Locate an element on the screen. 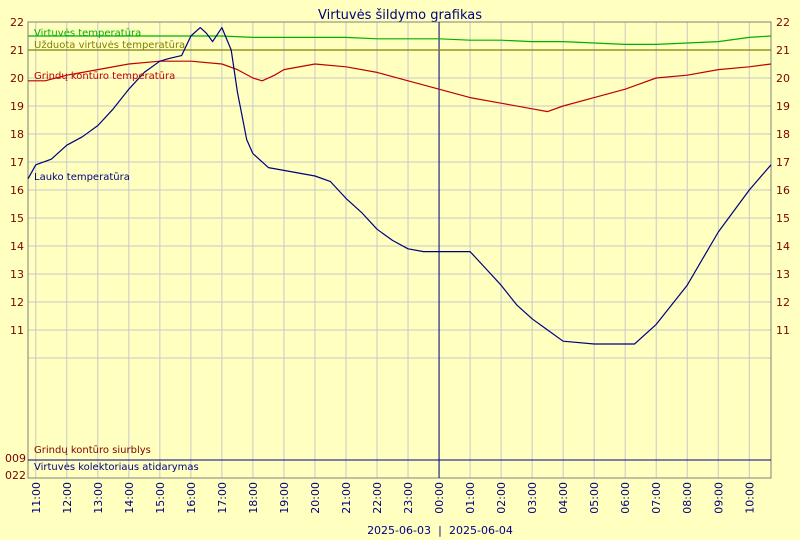 This screenshot has height=540, width=800. y-tick-label-right: 14 is located at coordinates (783, 246).